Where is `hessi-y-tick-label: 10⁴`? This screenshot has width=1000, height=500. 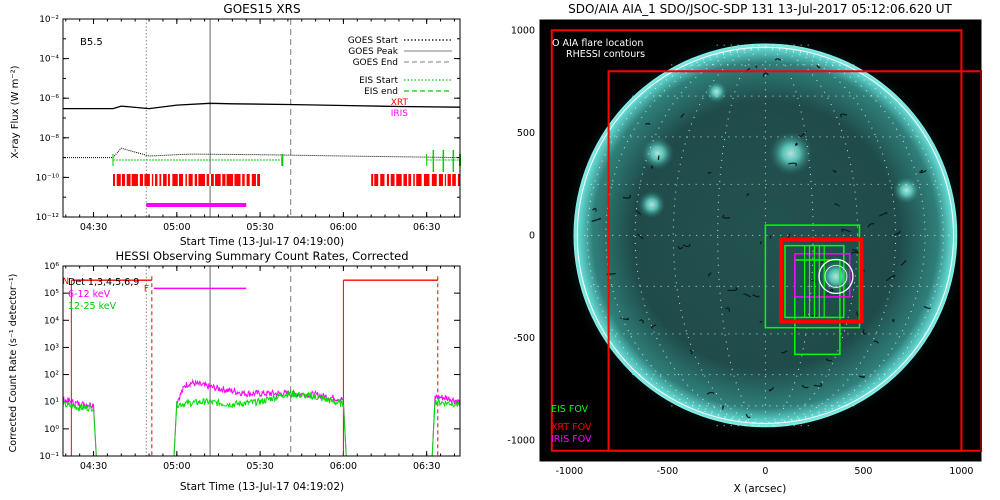
hessi-y-tick-label: 10⁴ is located at coordinates (51, 321).